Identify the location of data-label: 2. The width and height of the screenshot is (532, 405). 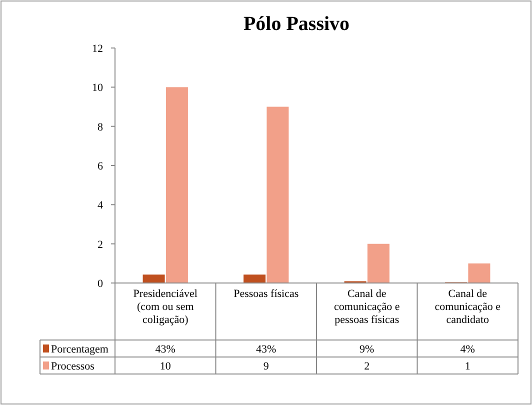
(367, 366).